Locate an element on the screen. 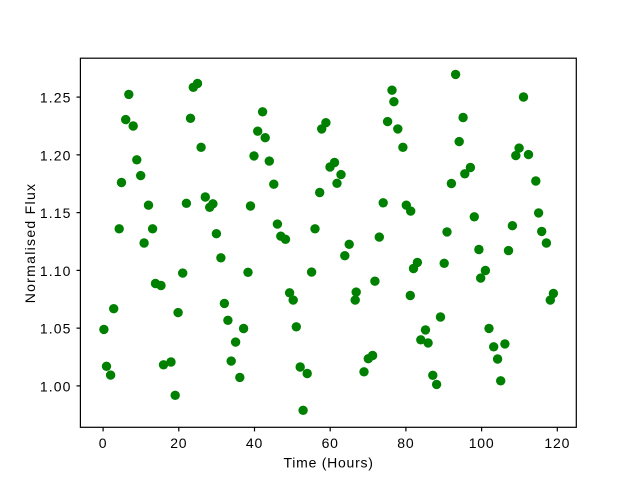  svg-text: 40 is located at coordinates (254, 443).